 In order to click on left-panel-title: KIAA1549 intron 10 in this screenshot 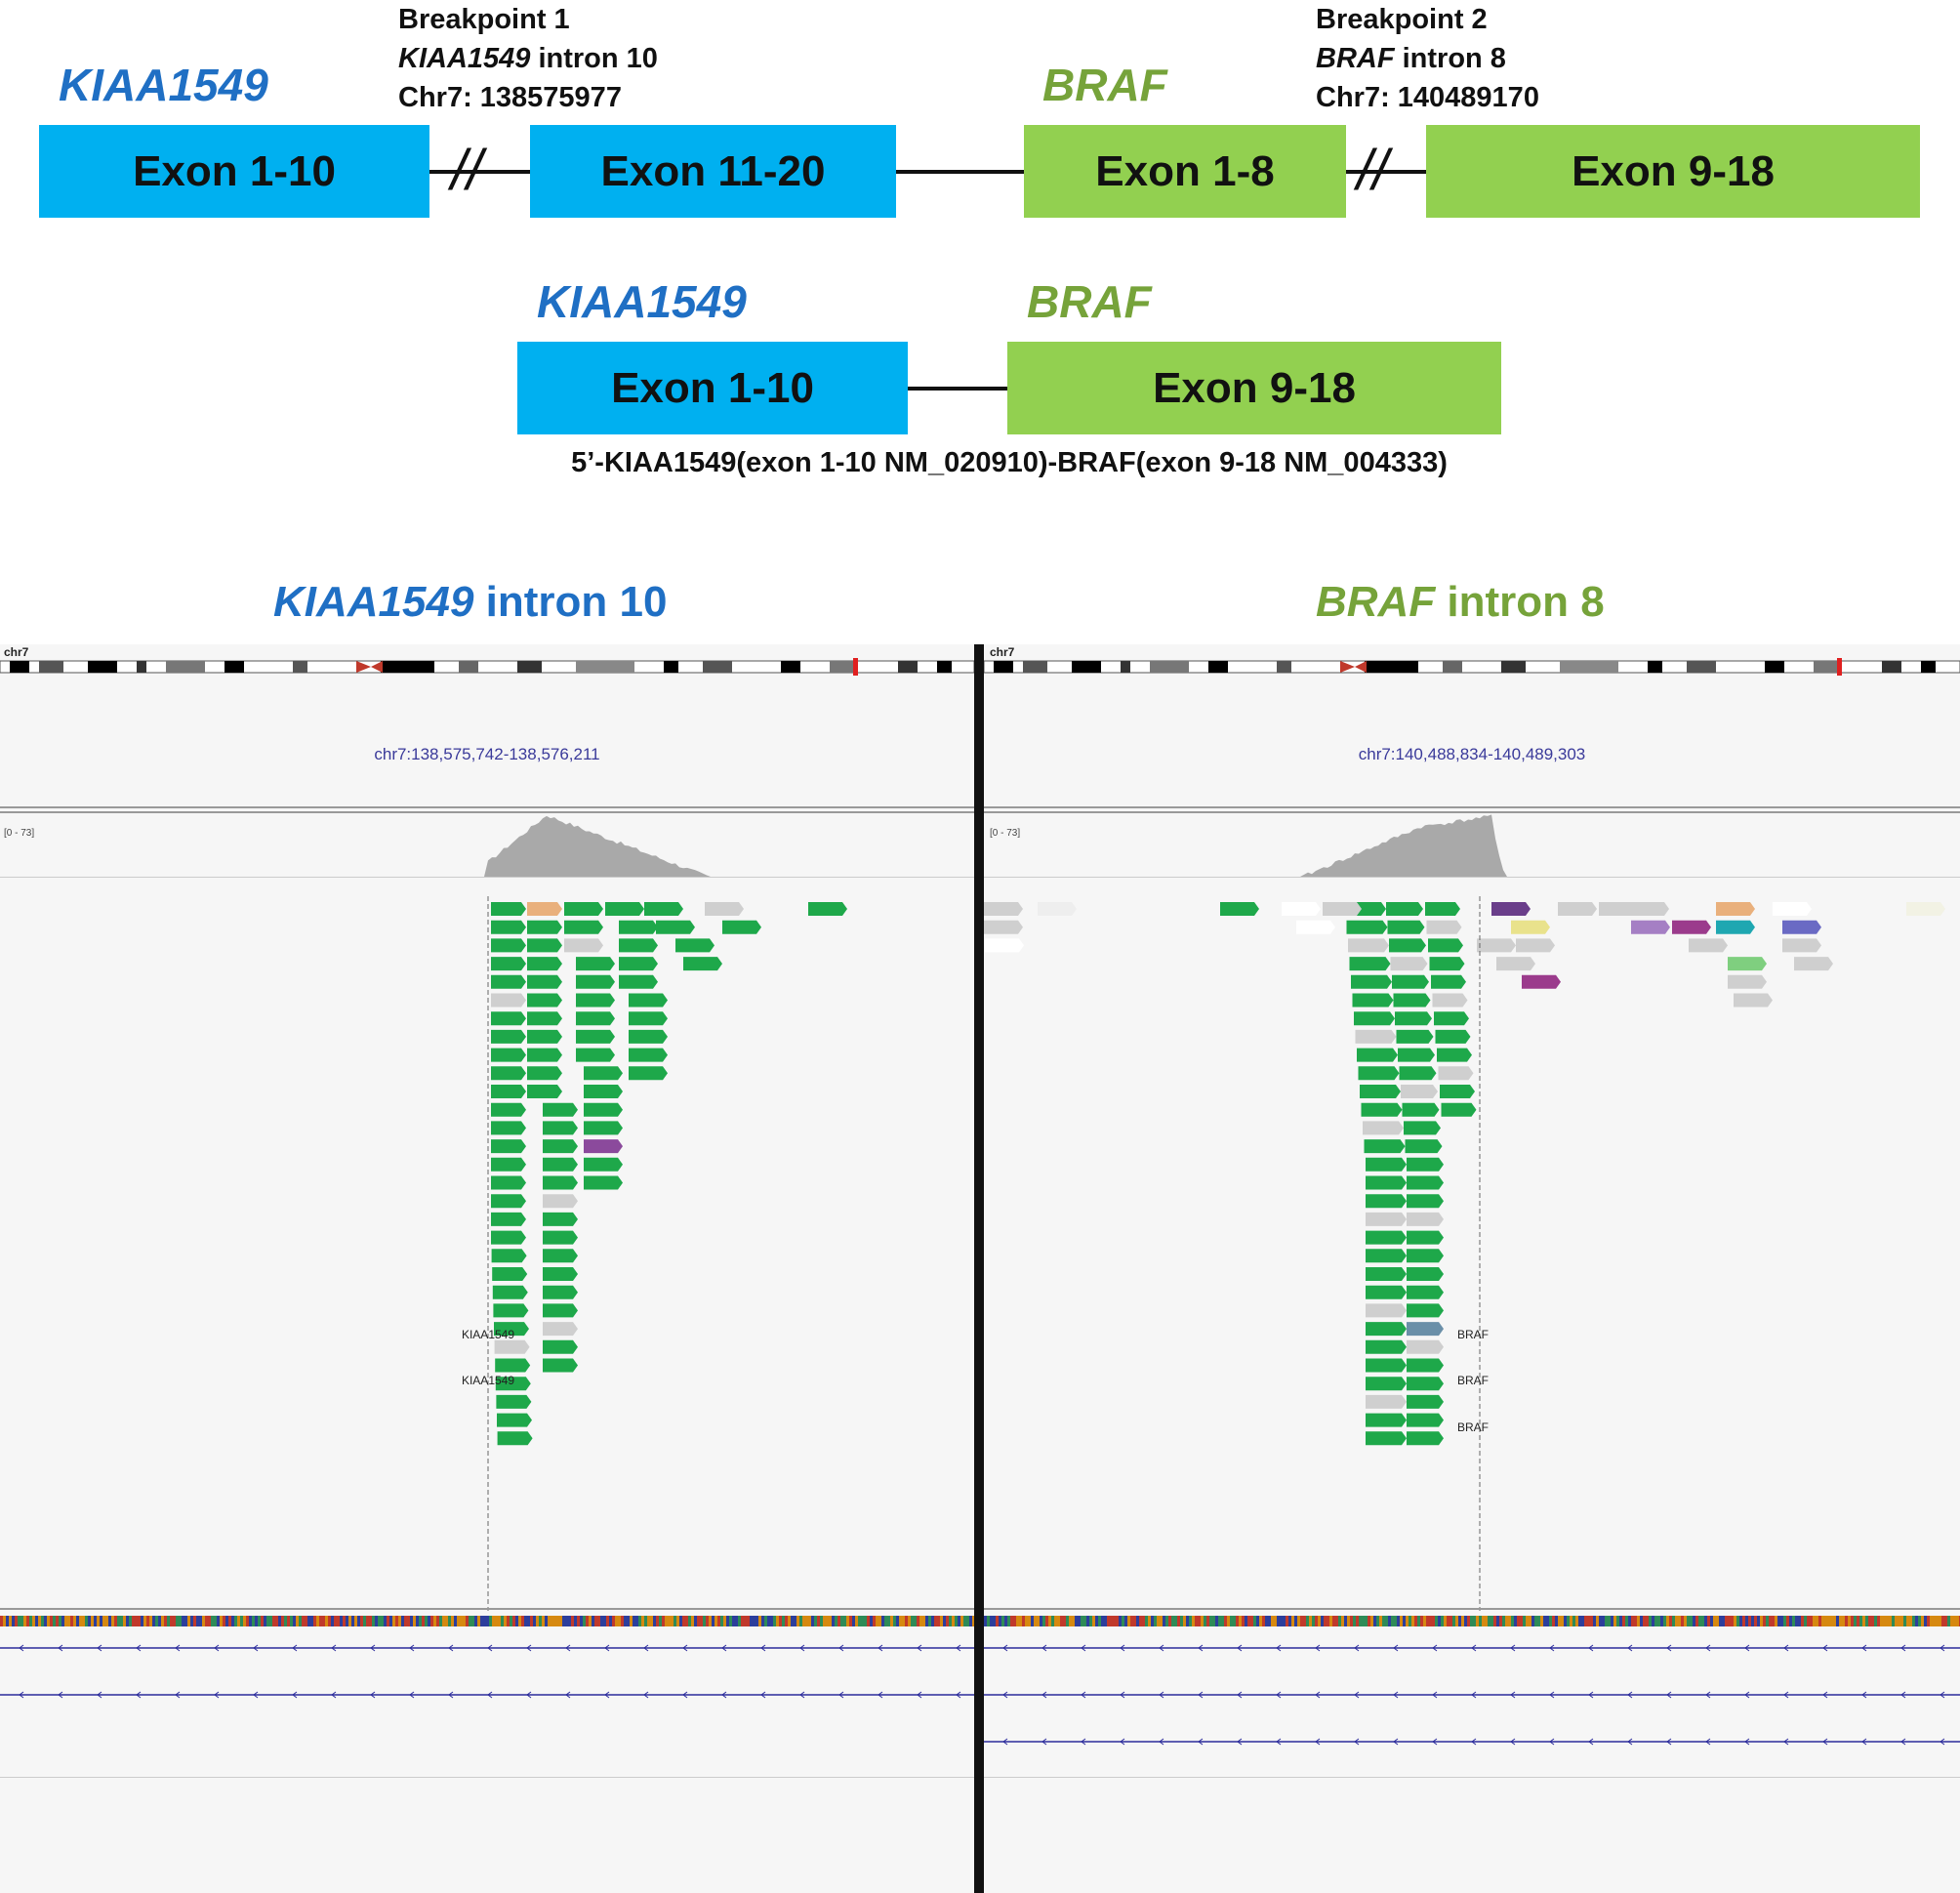, I will do `click(470, 603)`.